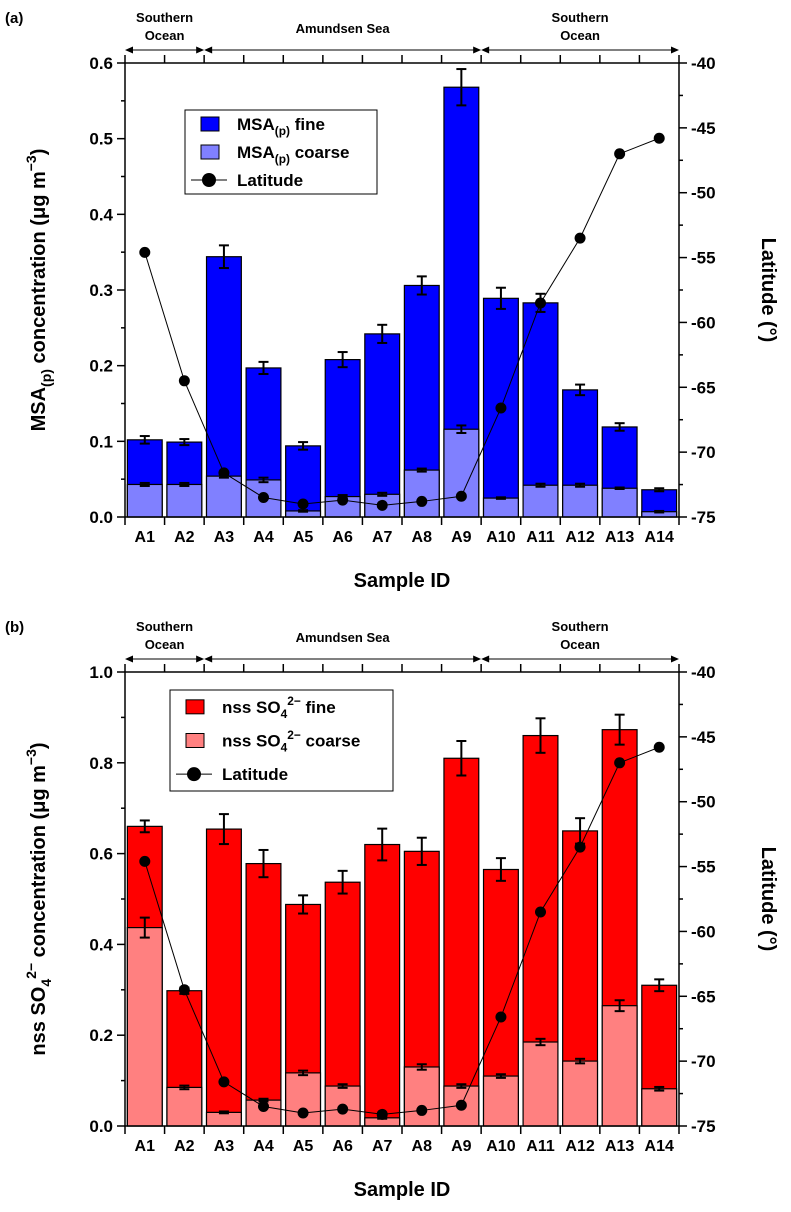 This screenshot has width=791, height=1212. Describe the element at coordinates (210, 124) in the screenshot. I see `legend-swatch` at that location.